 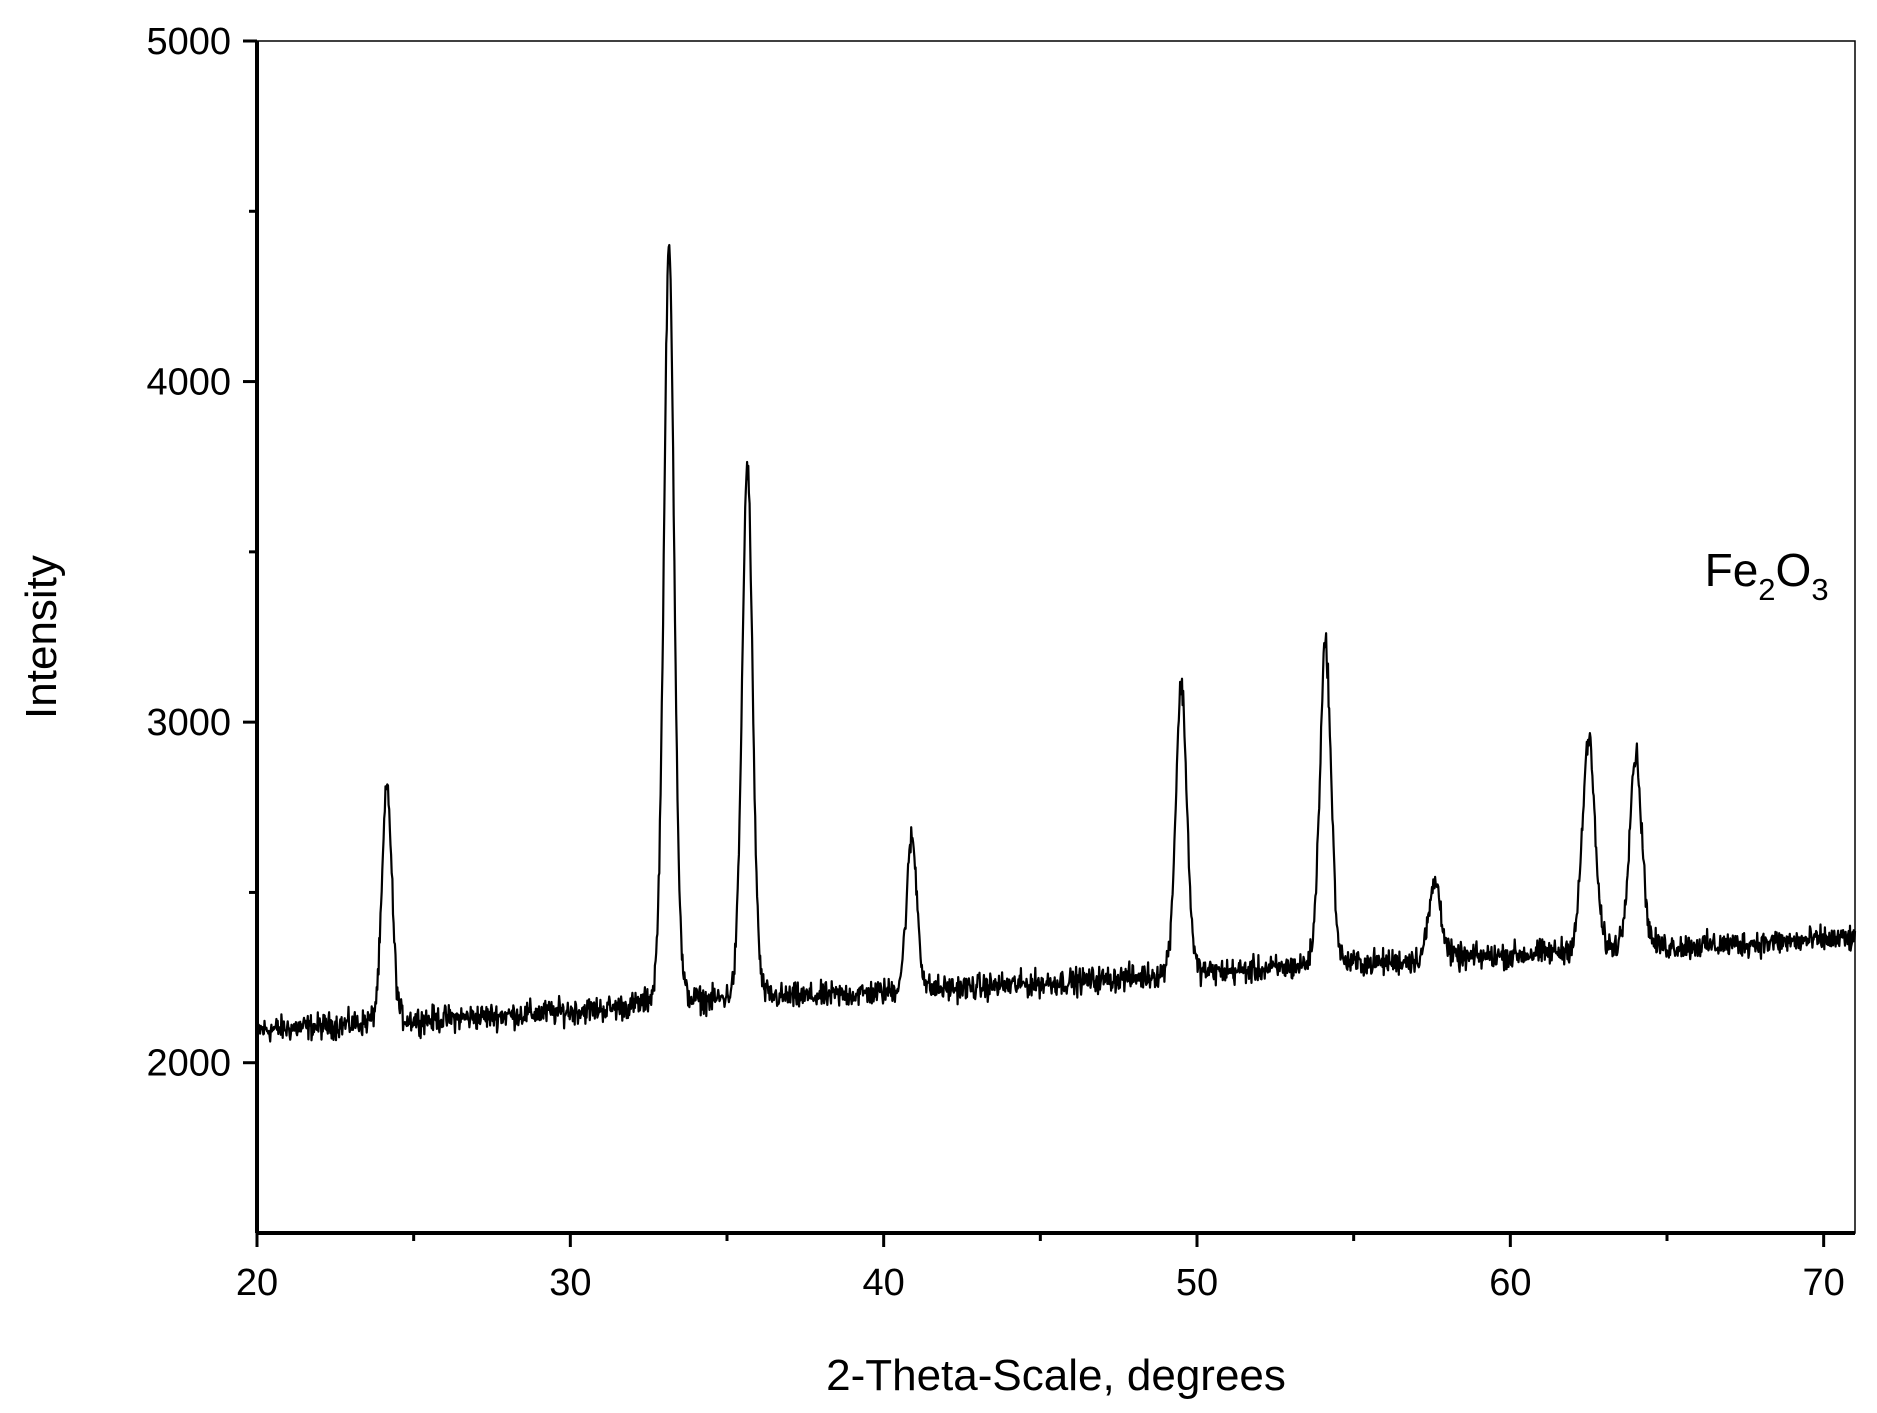 What do you see at coordinates (188, 723) in the screenshot?
I see `y-tick-label: 3000` at bounding box center [188, 723].